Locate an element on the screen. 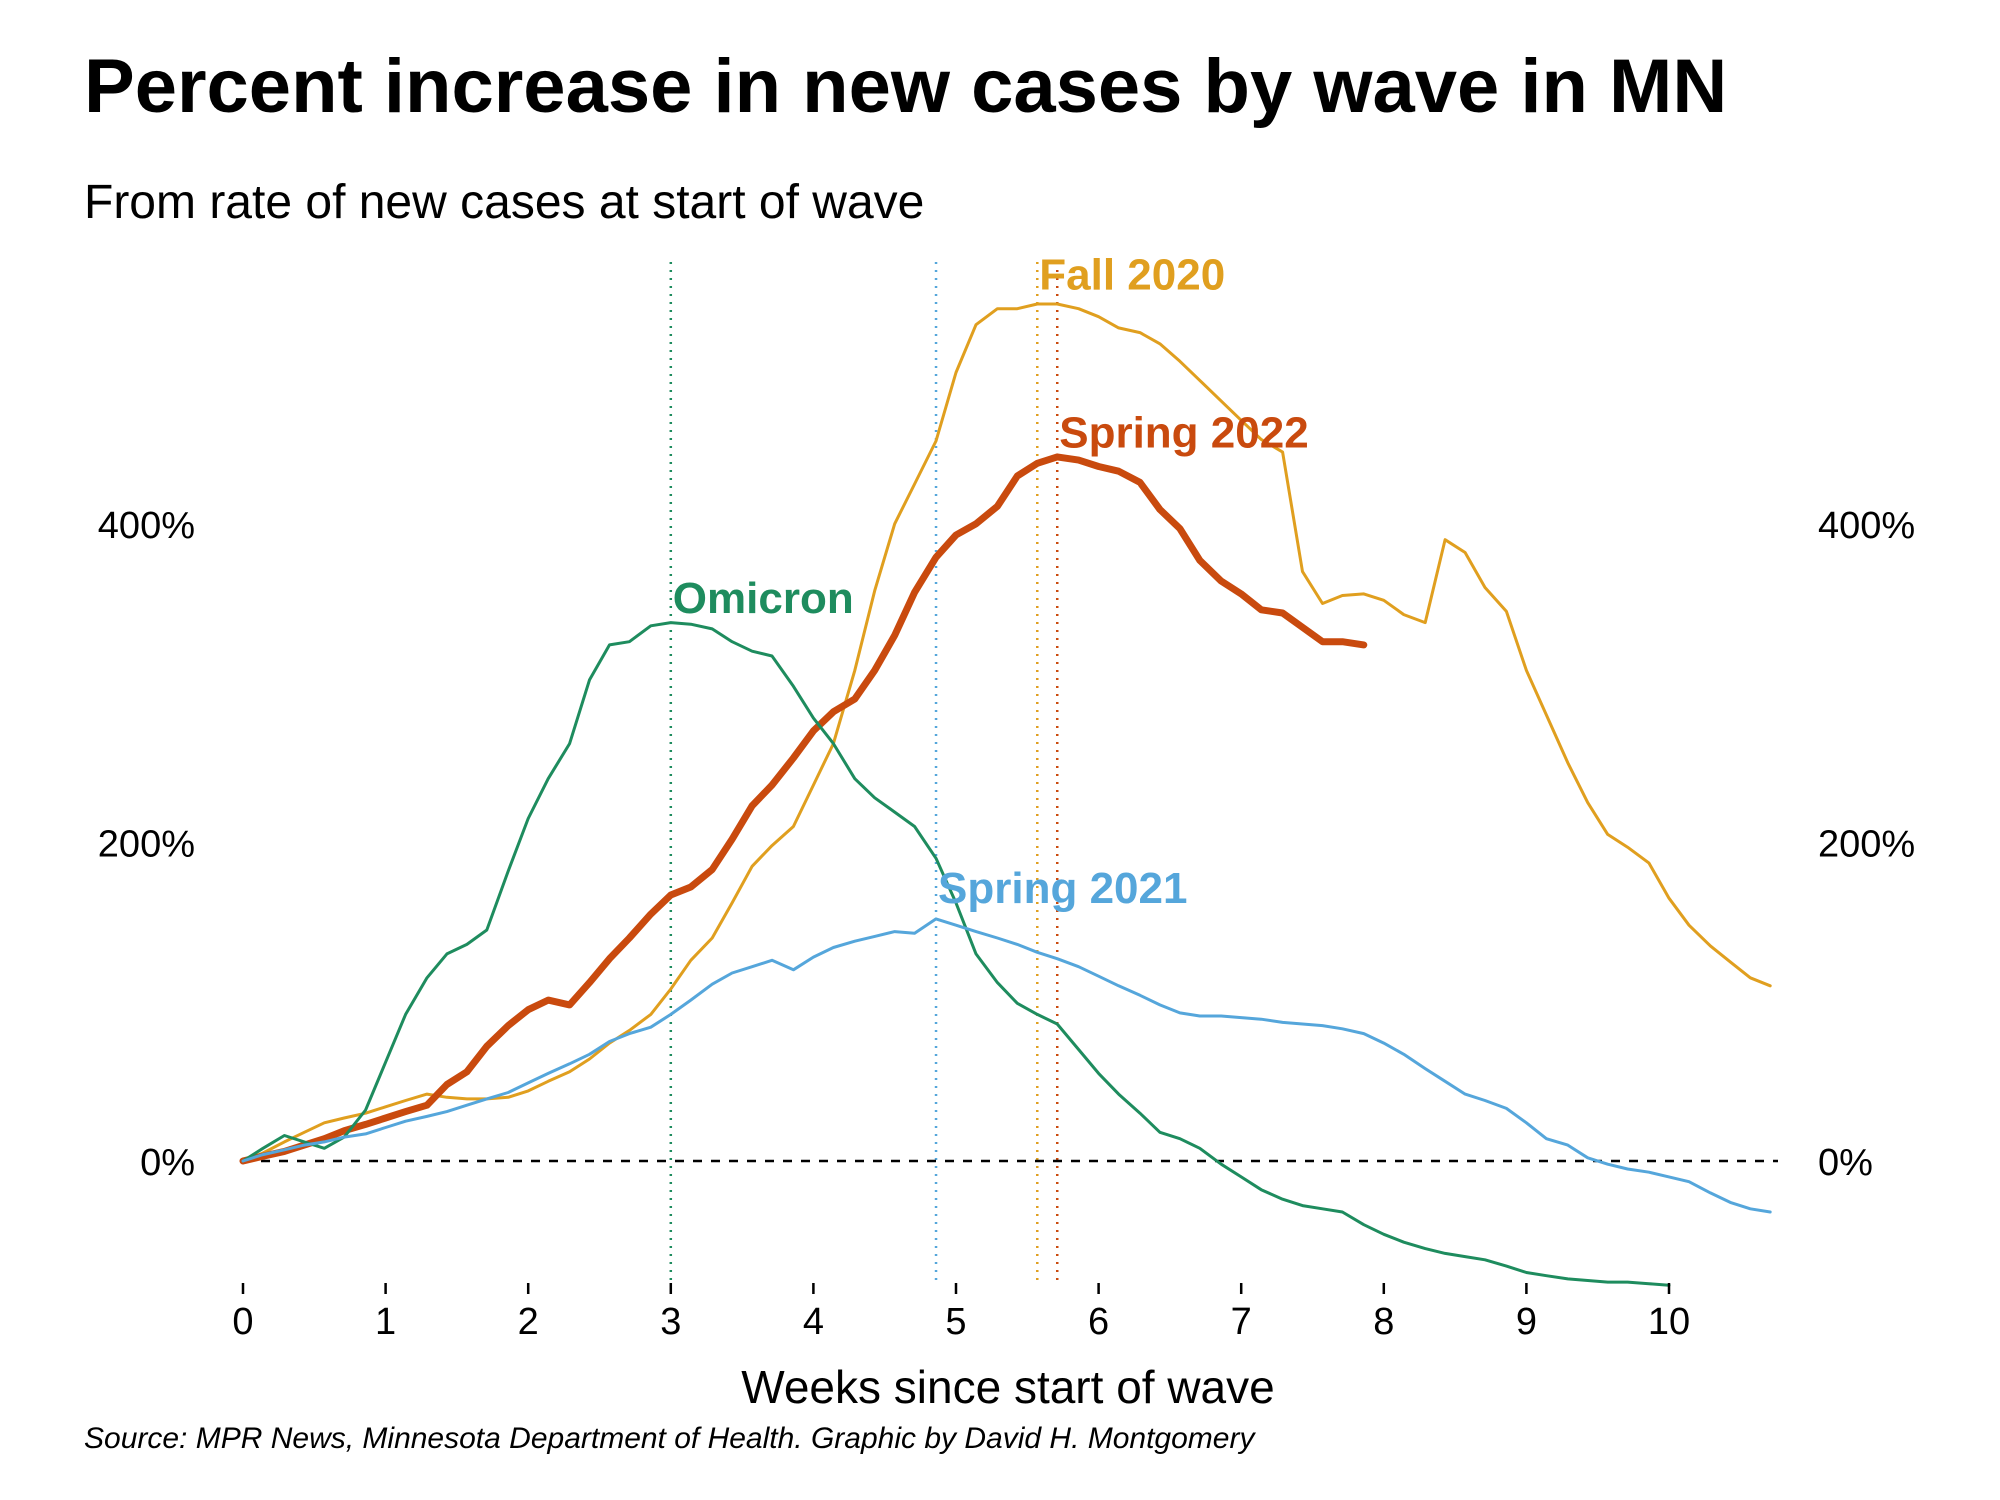 The image size is (2000, 1500). y-axis-left: 0% 200% 400% is located at coordinates (146, 844).